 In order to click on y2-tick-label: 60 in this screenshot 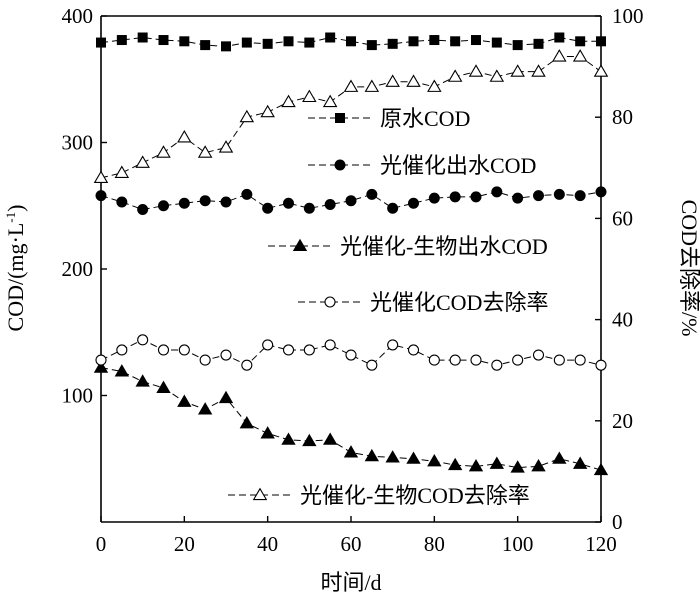, I will do `click(622, 218)`.